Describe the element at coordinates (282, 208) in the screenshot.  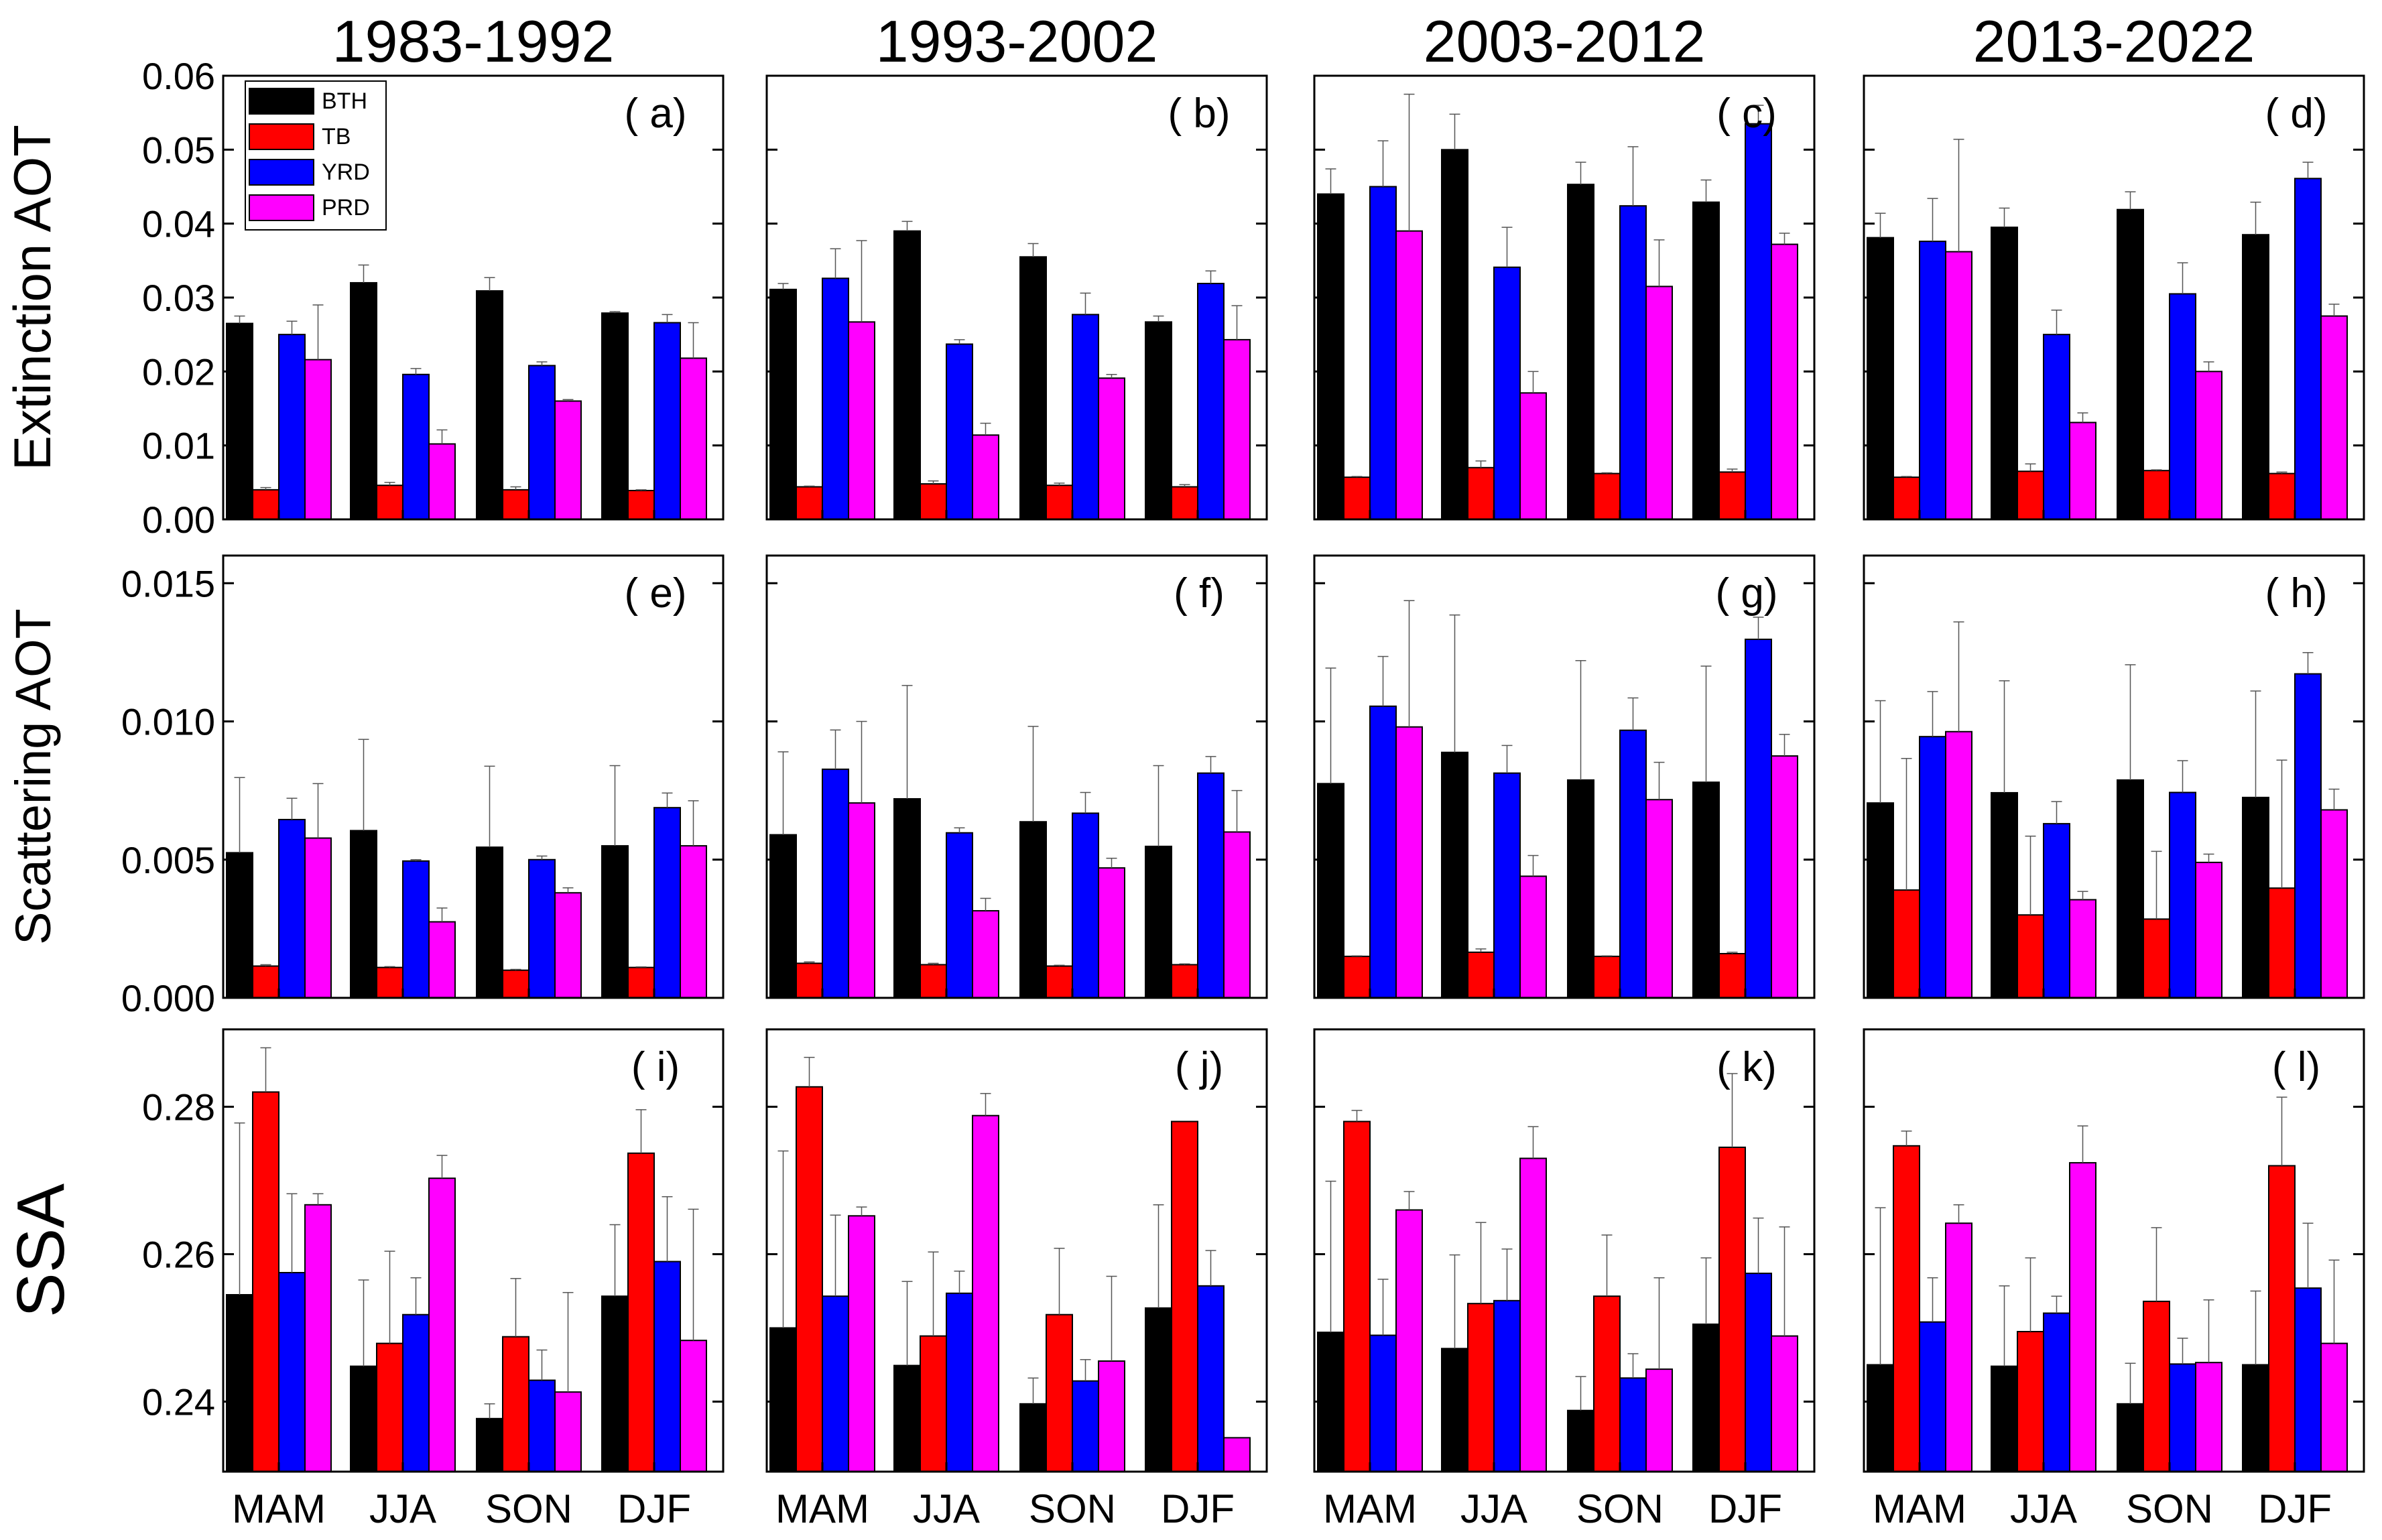
I see `legend-swatch-prd` at that location.